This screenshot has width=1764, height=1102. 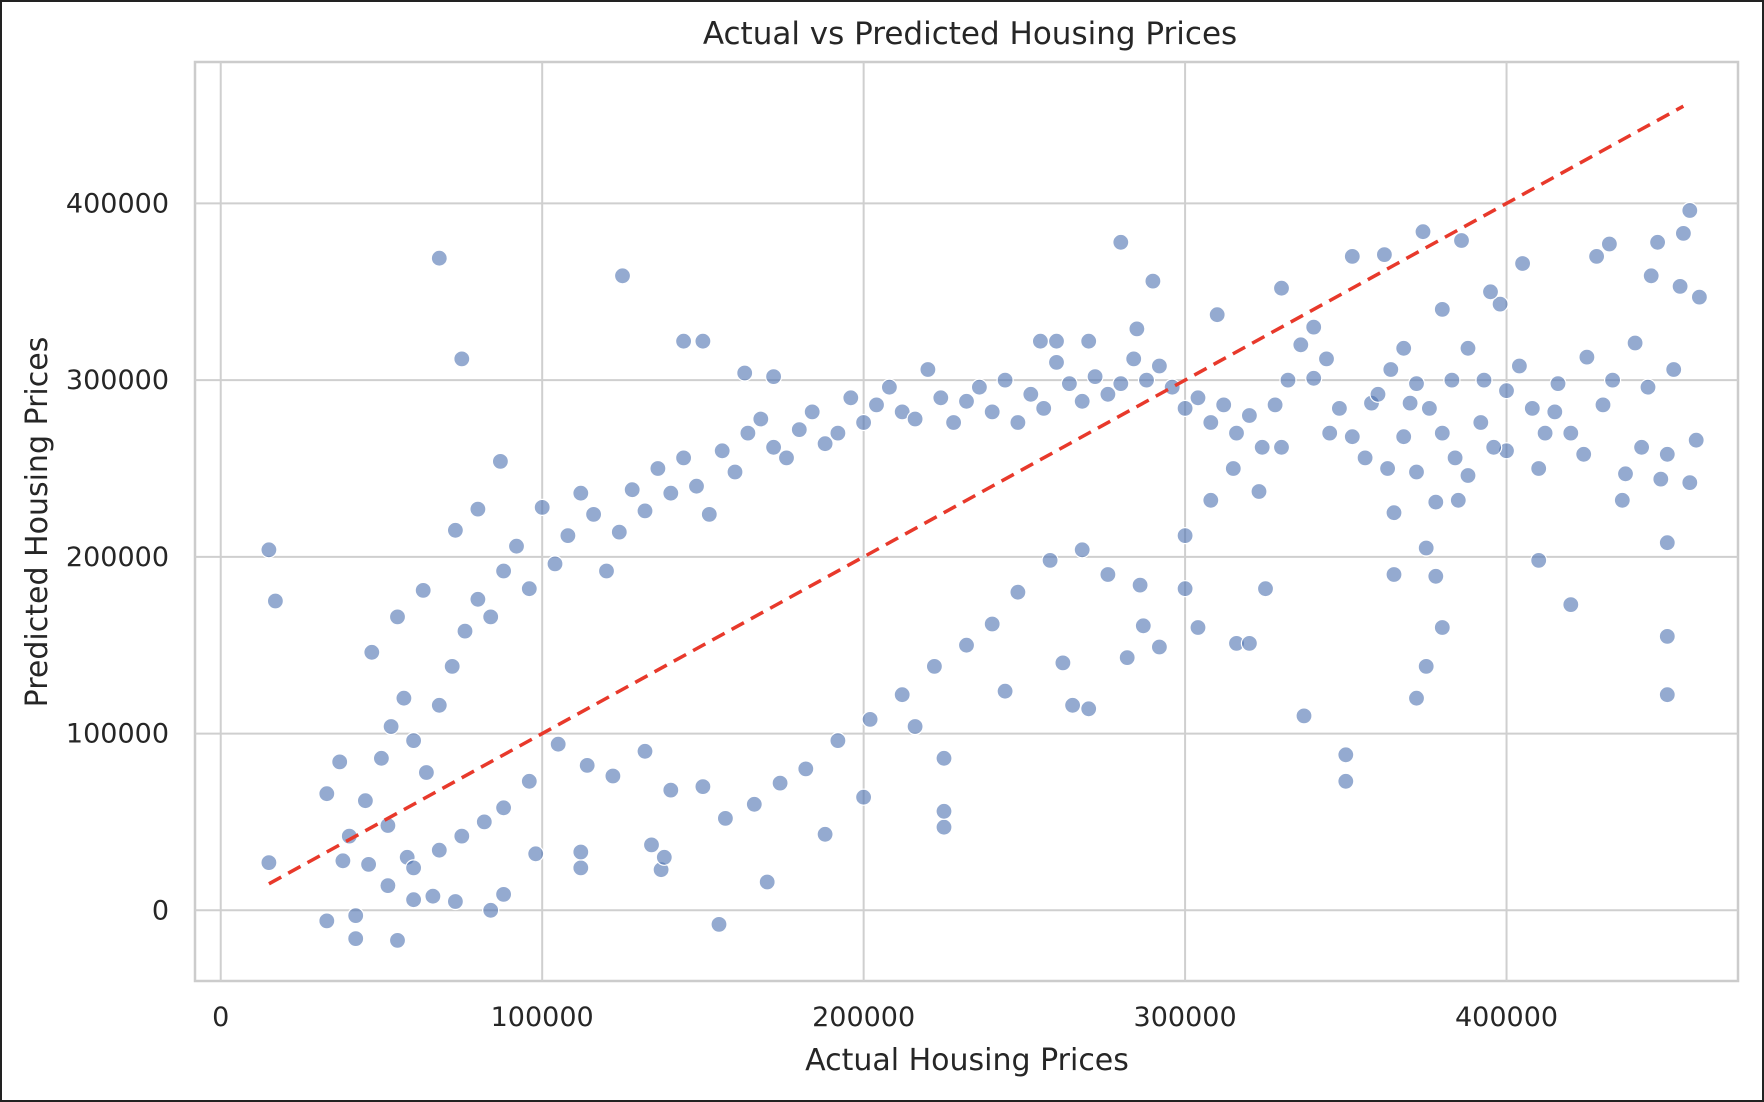 What do you see at coordinates (970, 34) in the screenshot?
I see `chart-title: Actual vs Predicted Housing Prices` at bounding box center [970, 34].